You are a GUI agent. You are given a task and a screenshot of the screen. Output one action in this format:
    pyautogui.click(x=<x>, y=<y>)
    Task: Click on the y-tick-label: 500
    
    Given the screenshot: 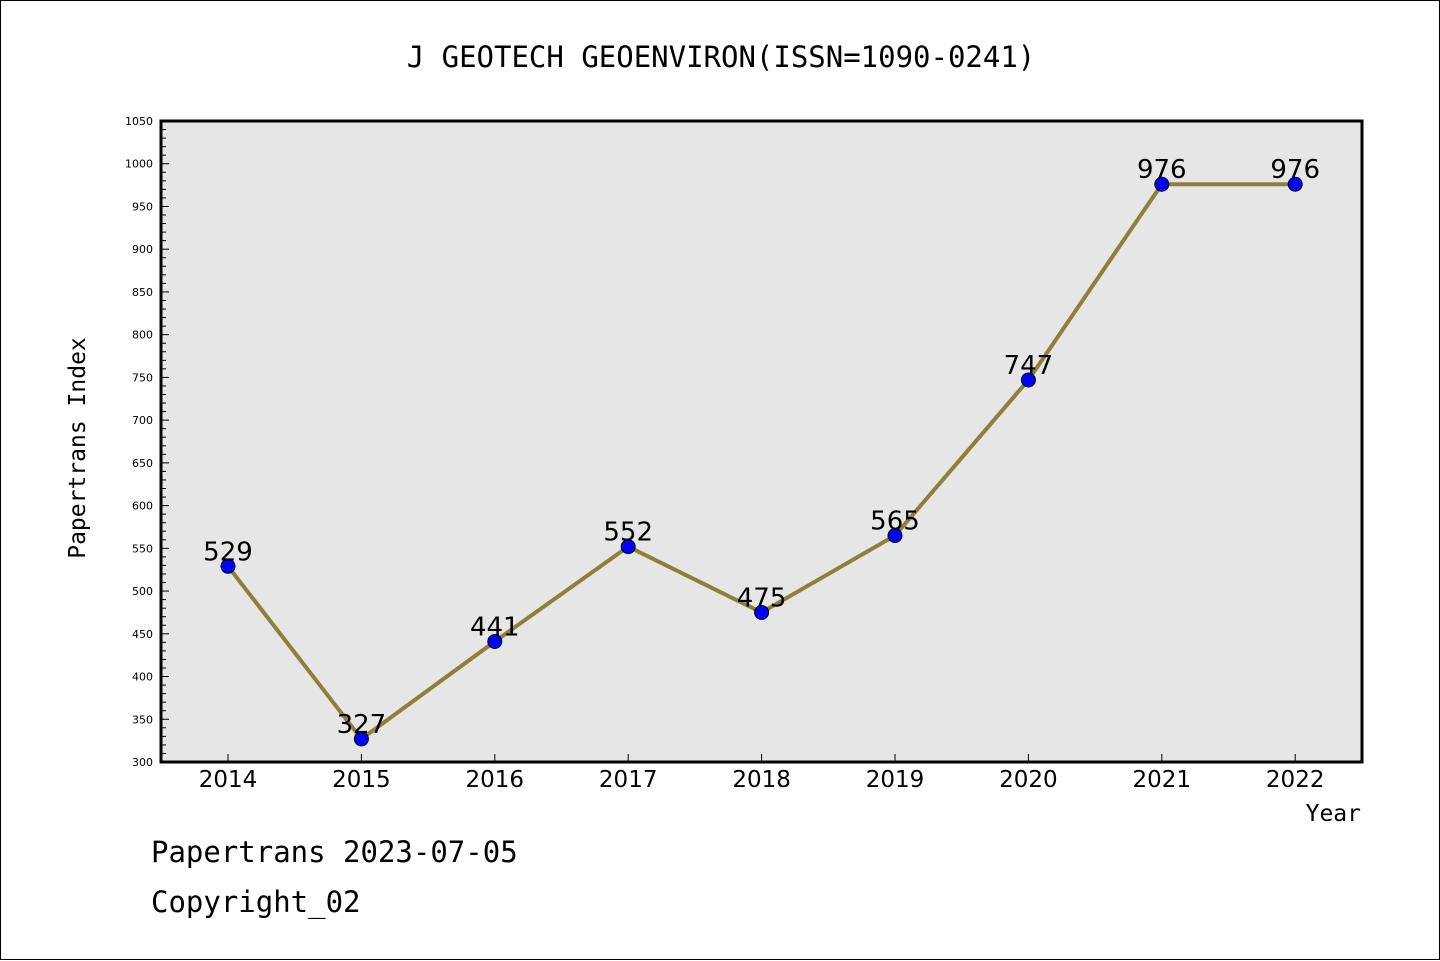 What is the action you would take?
    pyautogui.click(x=142, y=591)
    